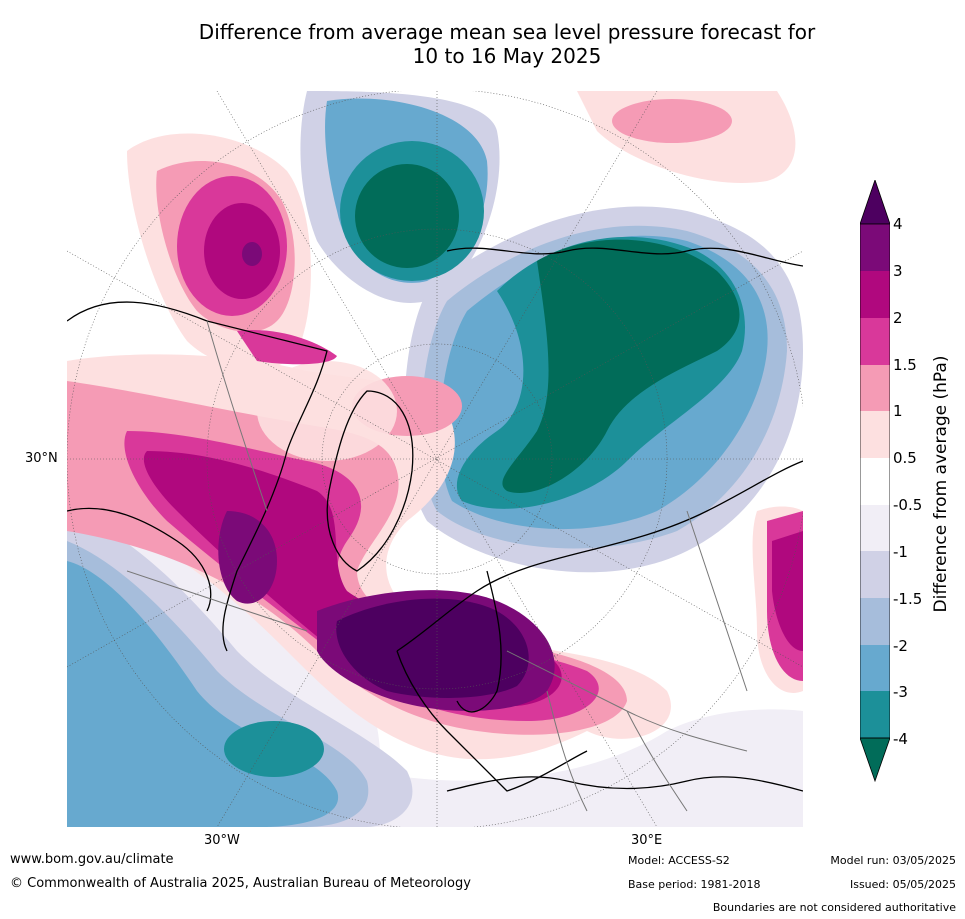  What do you see at coordinates (875, 202) in the screenshot?
I see `colorbar-extend-top` at bounding box center [875, 202].